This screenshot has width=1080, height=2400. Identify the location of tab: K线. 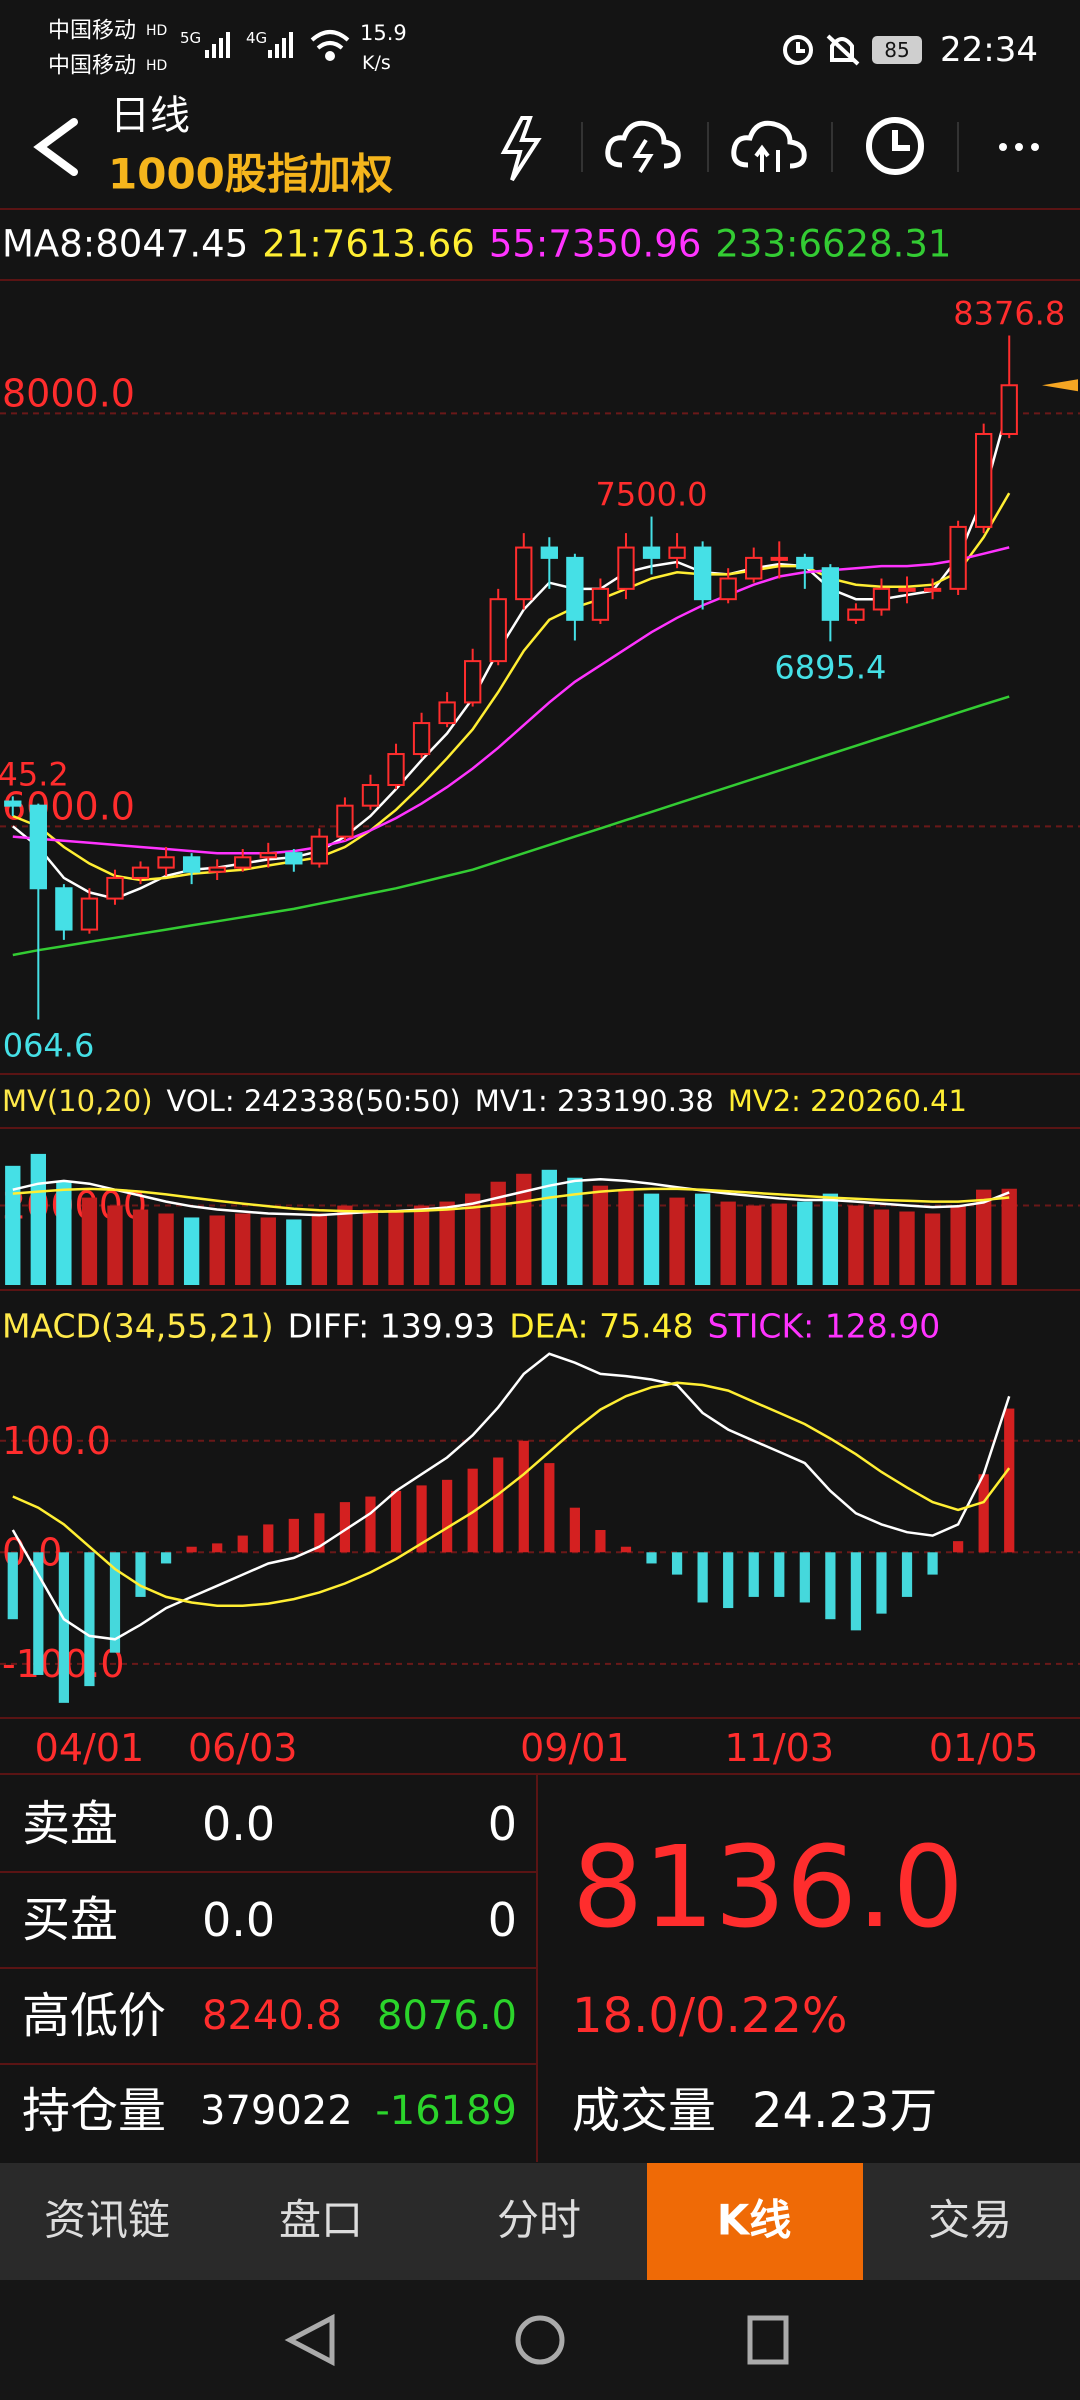
(754, 2220).